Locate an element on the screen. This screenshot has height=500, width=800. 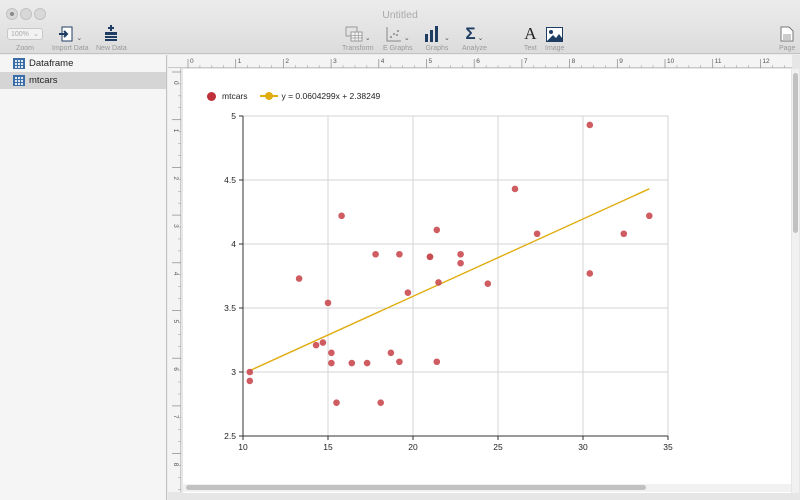
analyze-label: Analyze is located at coordinates (474, 48).